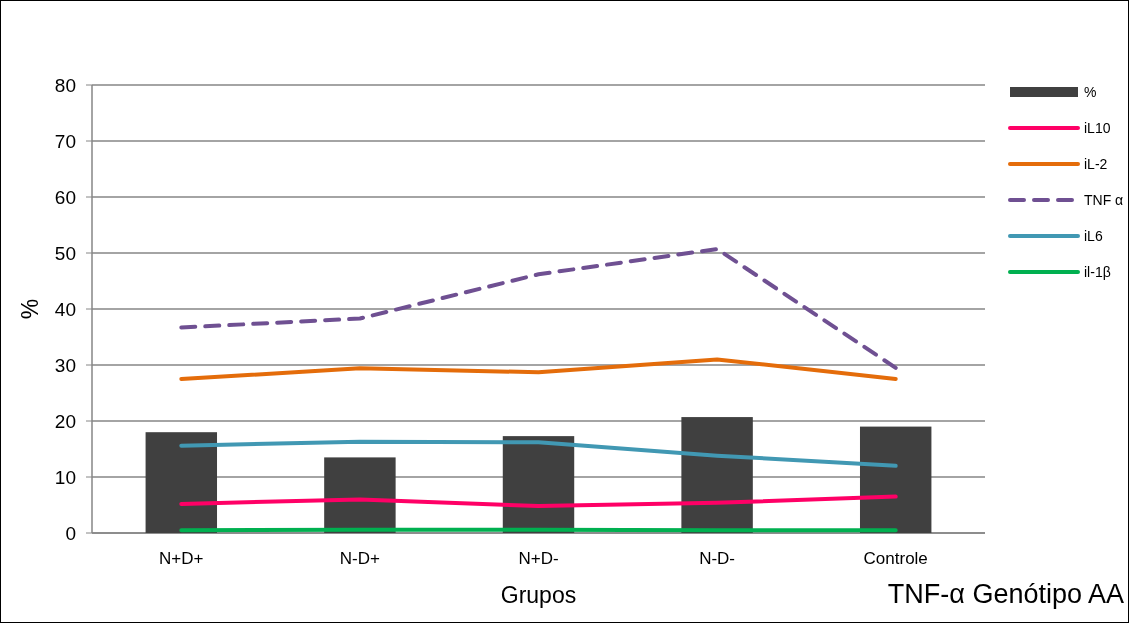 This screenshot has width=1129, height=623. I want to click on x-tick-label: N+D+, so click(181, 558).